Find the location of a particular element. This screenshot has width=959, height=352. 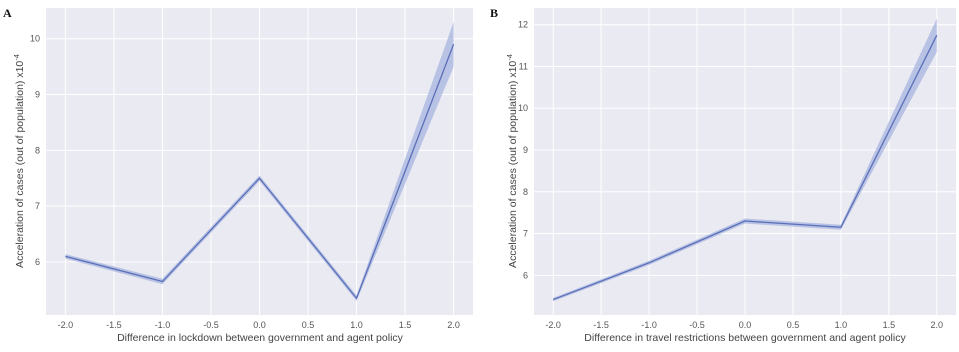

panel-a-x-tick-labels: -2.0 -1.5 -1.0 -0.5 0.0 0.5 1.0 1.5 2.0 is located at coordinates (259, 325).